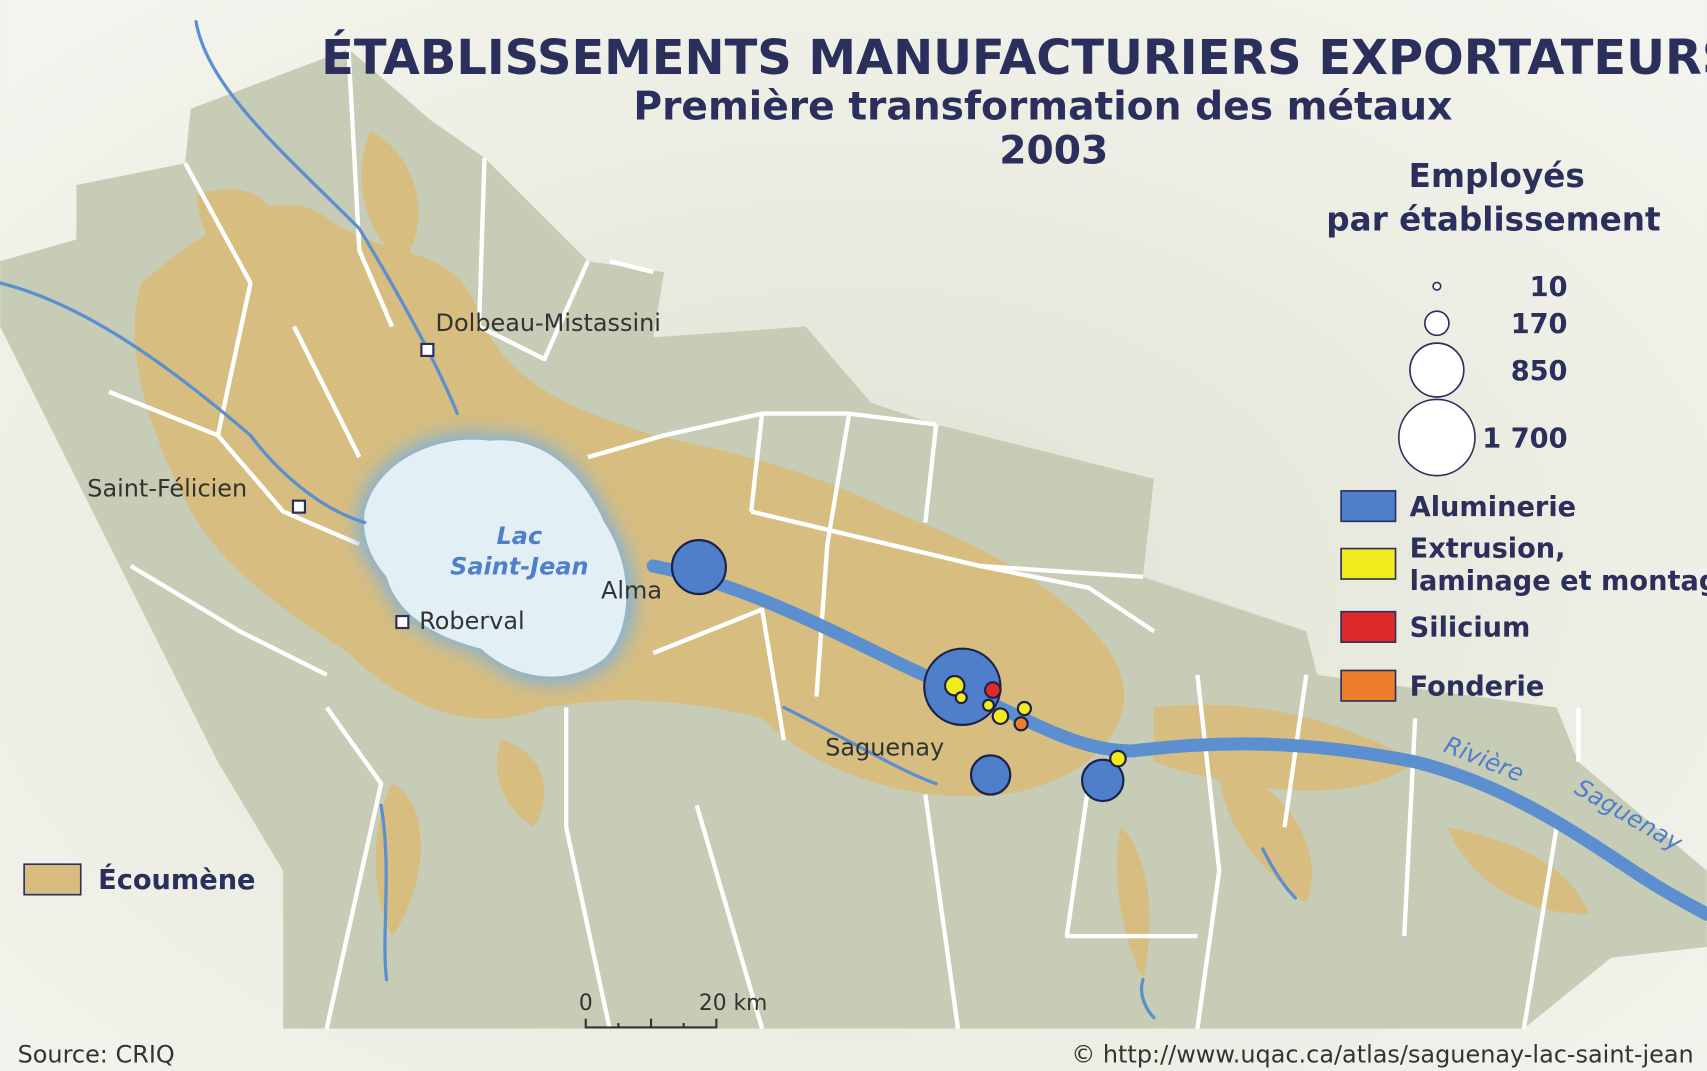 The height and width of the screenshot is (1071, 1707). I want to click on scale-label: 20 km, so click(733, 1003).